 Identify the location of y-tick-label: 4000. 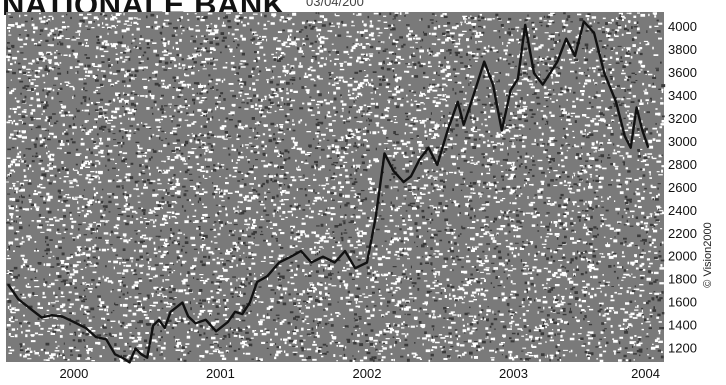
(682, 26).